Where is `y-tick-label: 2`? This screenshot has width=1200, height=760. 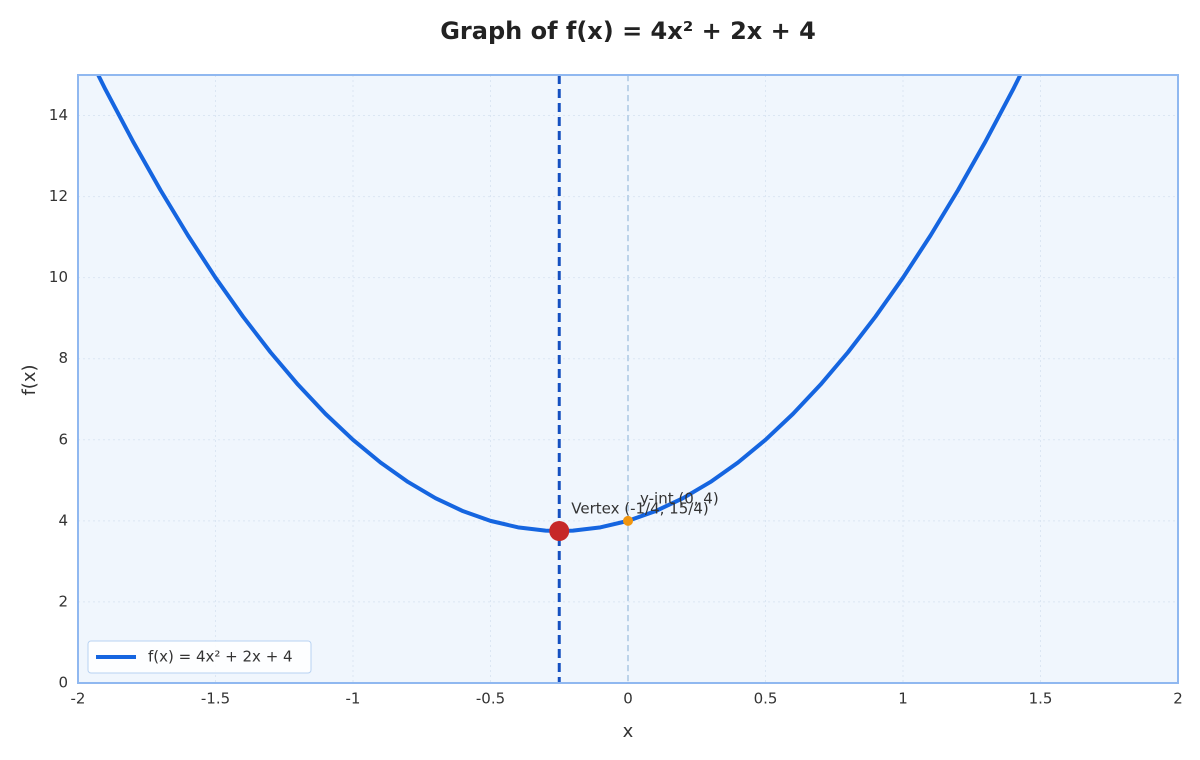 y-tick-label: 2 is located at coordinates (63, 601).